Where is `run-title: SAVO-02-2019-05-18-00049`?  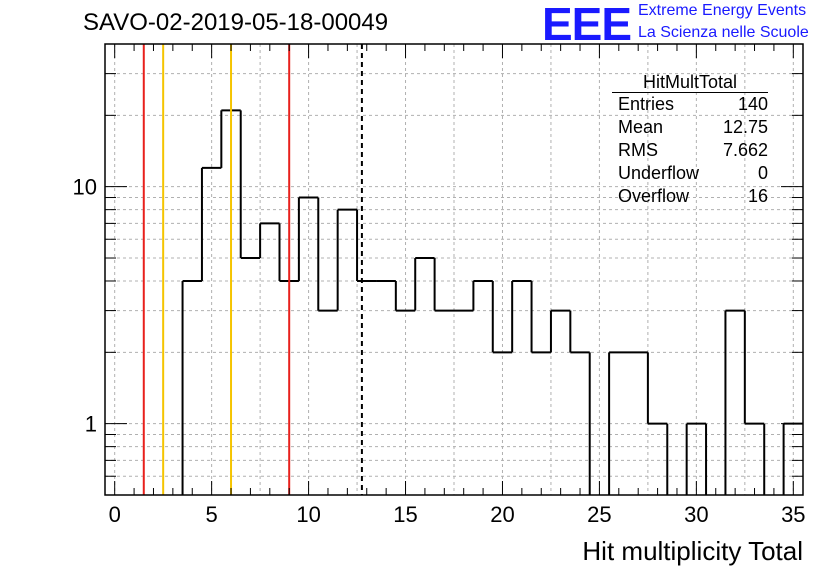
run-title: SAVO-02-2019-05-18-00049 is located at coordinates (236, 22).